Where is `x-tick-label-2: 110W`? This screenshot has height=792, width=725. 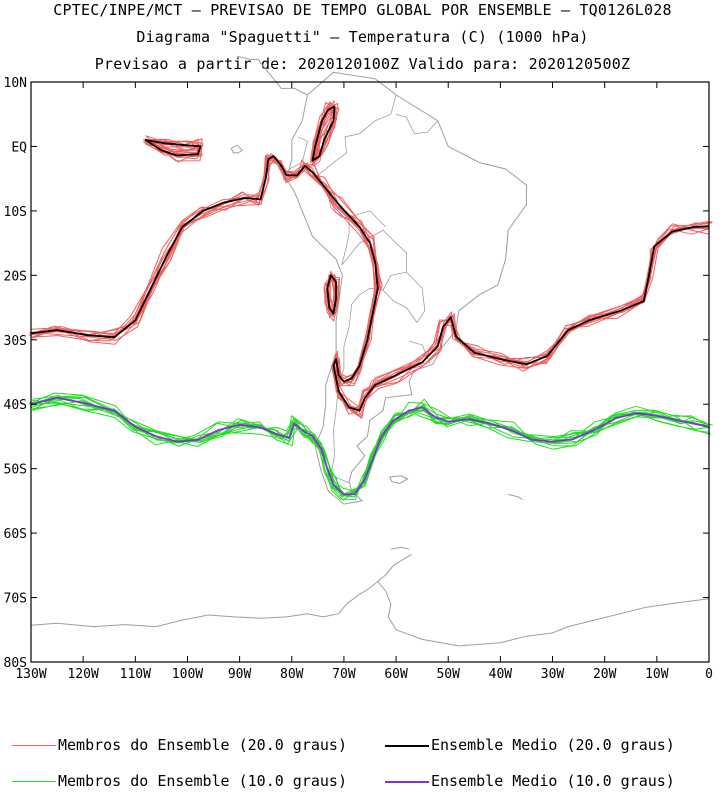 x-tick-label-2: 110W is located at coordinates (135, 674).